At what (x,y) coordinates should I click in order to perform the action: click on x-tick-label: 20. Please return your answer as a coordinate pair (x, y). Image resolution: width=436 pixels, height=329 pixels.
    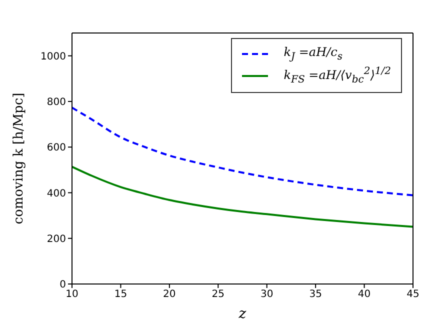
    Looking at the image, I should click on (169, 294).